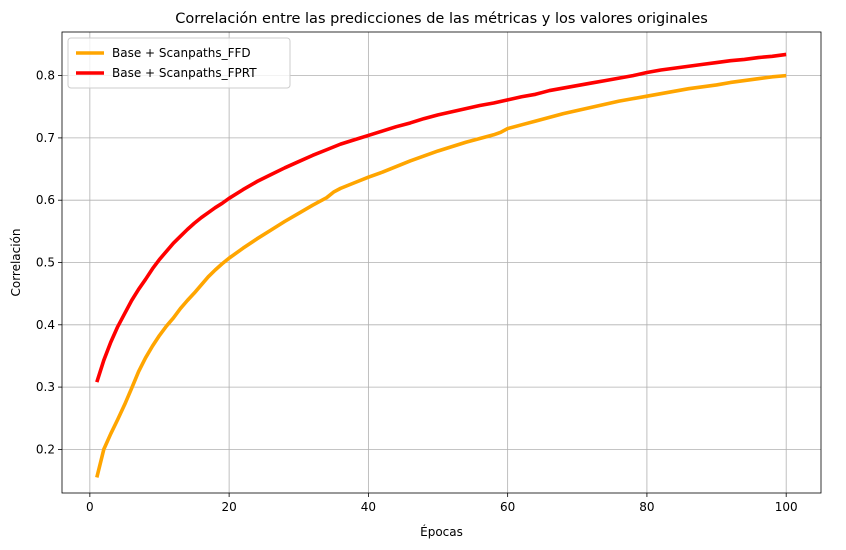 The width and height of the screenshot is (846, 550). I want to click on y-tick-label: 0.7, so click(45, 138).